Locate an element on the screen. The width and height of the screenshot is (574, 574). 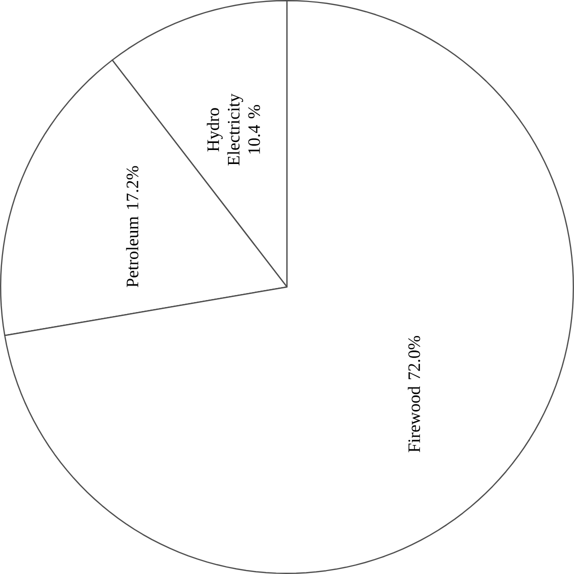
slice-label: Firewood is located at coordinates (414, 419).